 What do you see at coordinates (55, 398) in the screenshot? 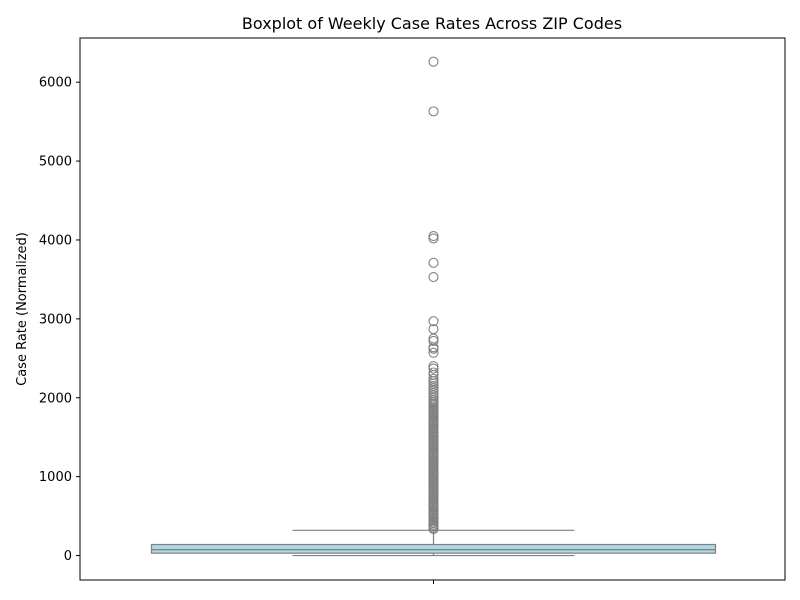
I see `y-tick-label: 2000` at bounding box center [55, 398].